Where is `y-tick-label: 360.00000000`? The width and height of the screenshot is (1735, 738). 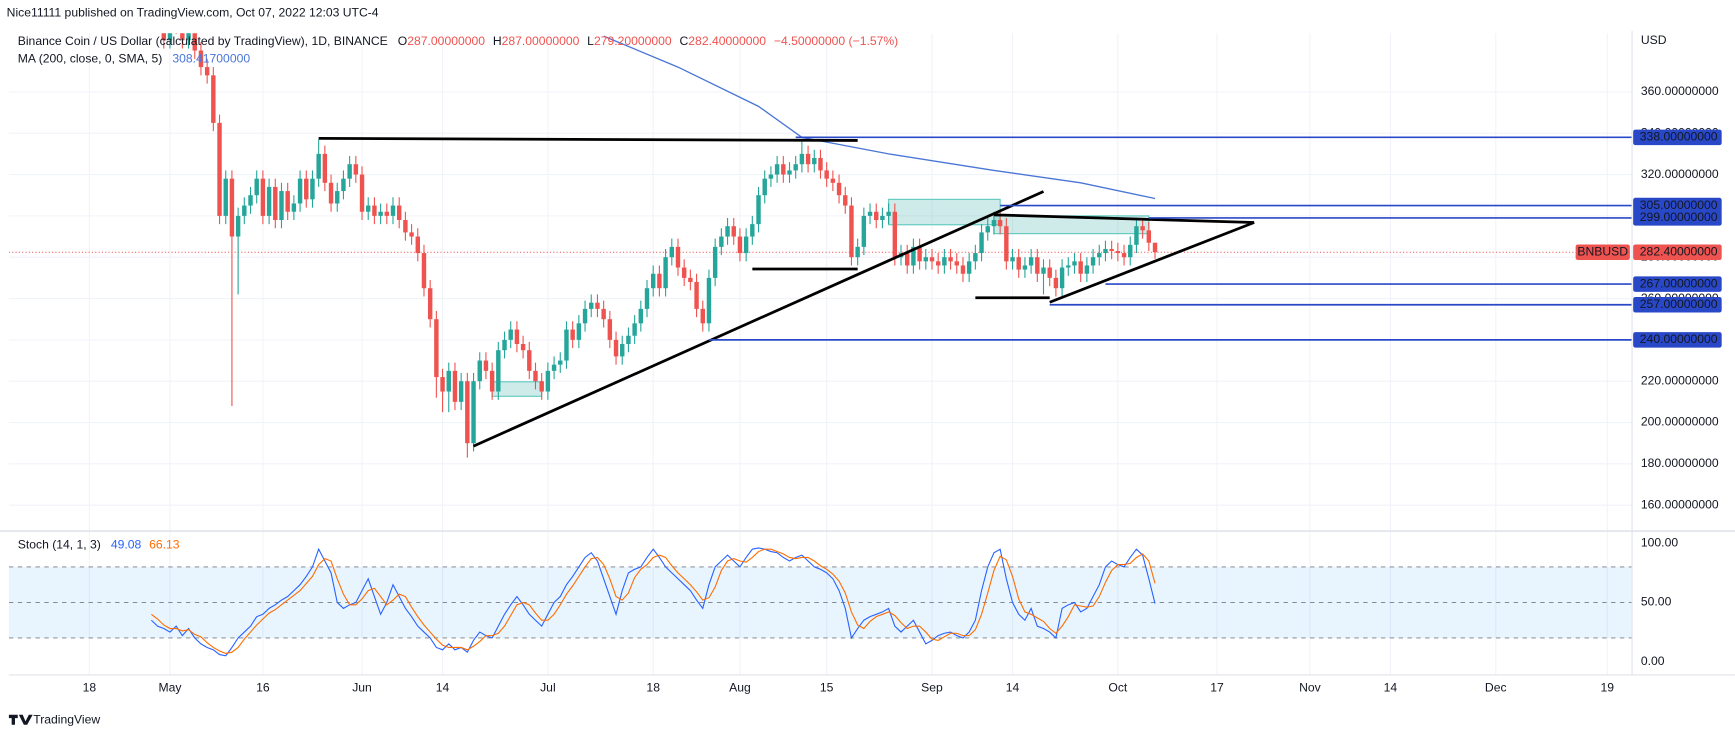 y-tick-label: 360.00000000 is located at coordinates (1680, 91).